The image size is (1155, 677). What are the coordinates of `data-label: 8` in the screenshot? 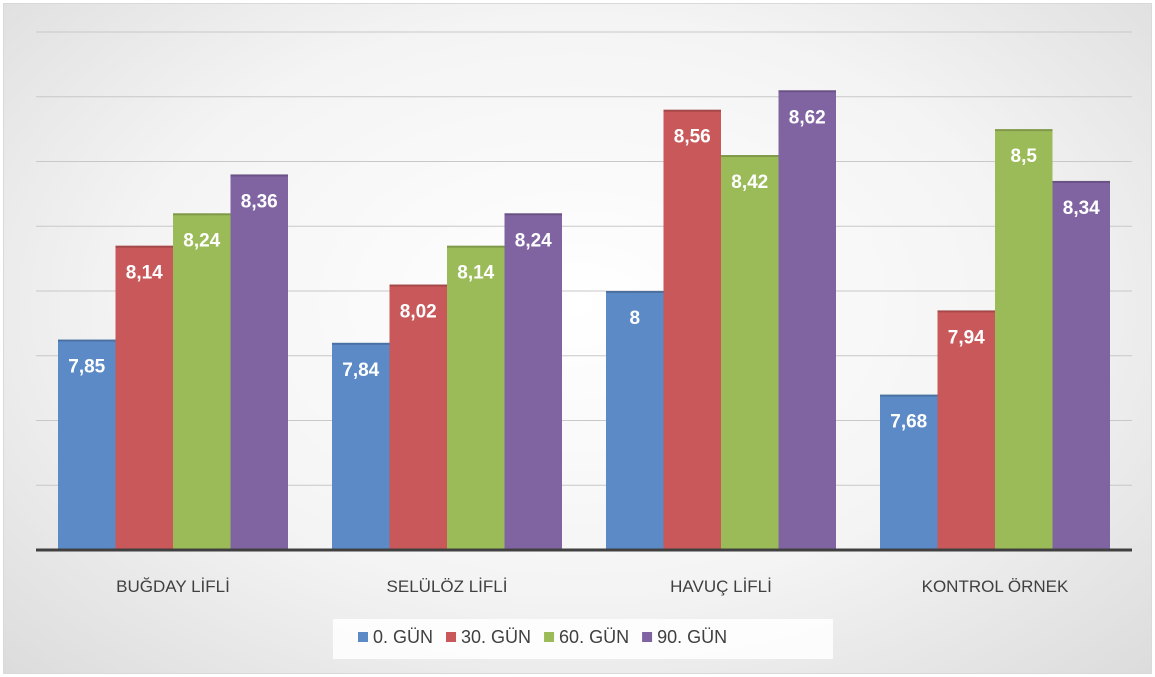 It's located at (634, 318).